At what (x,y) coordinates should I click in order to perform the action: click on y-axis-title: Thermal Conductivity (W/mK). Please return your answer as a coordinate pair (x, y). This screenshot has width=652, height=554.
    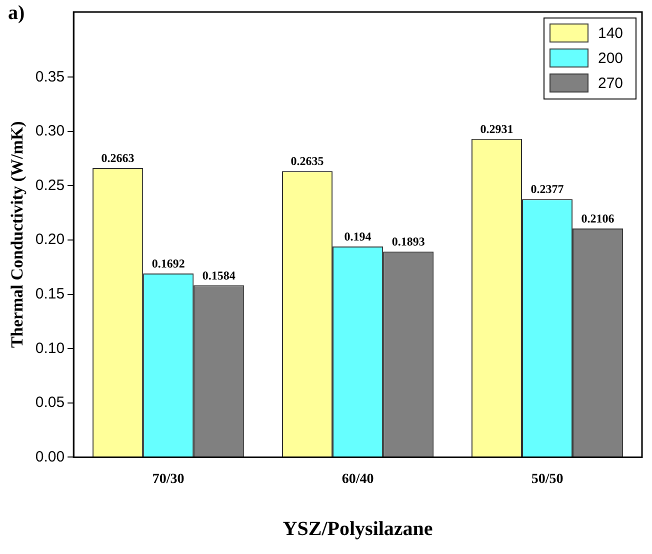
    Looking at the image, I should click on (17, 234).